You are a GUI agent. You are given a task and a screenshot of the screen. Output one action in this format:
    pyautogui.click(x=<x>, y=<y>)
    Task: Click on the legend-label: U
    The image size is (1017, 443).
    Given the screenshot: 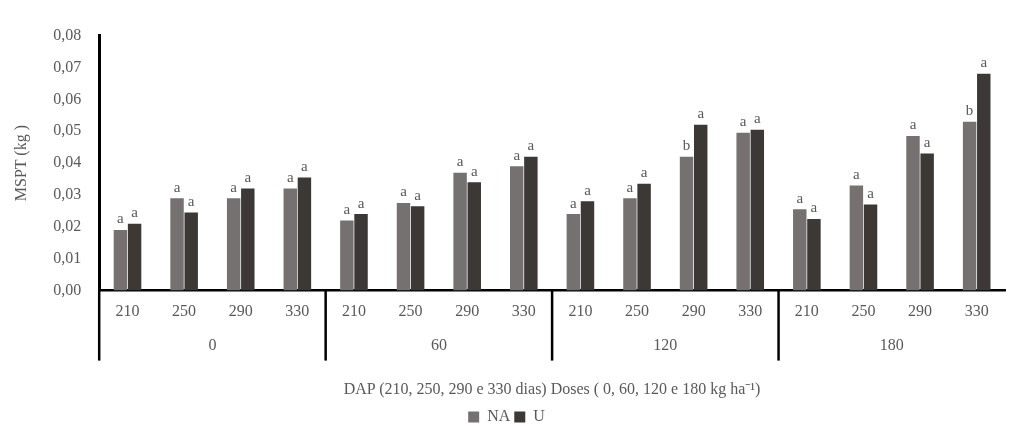 What is the action you would take?
    pyautogui.click(x=539, y=416)
    